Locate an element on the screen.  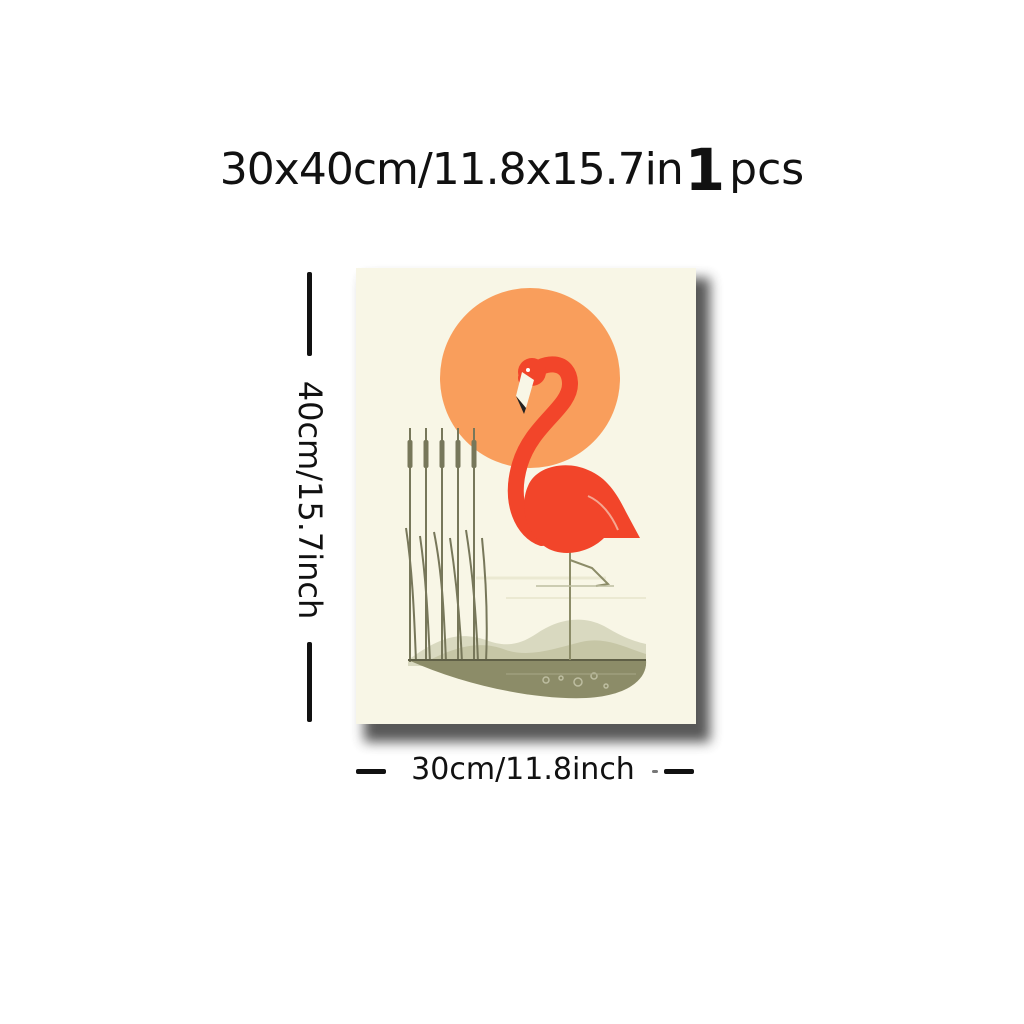
ground-dots is located at coordinates (575, 680).